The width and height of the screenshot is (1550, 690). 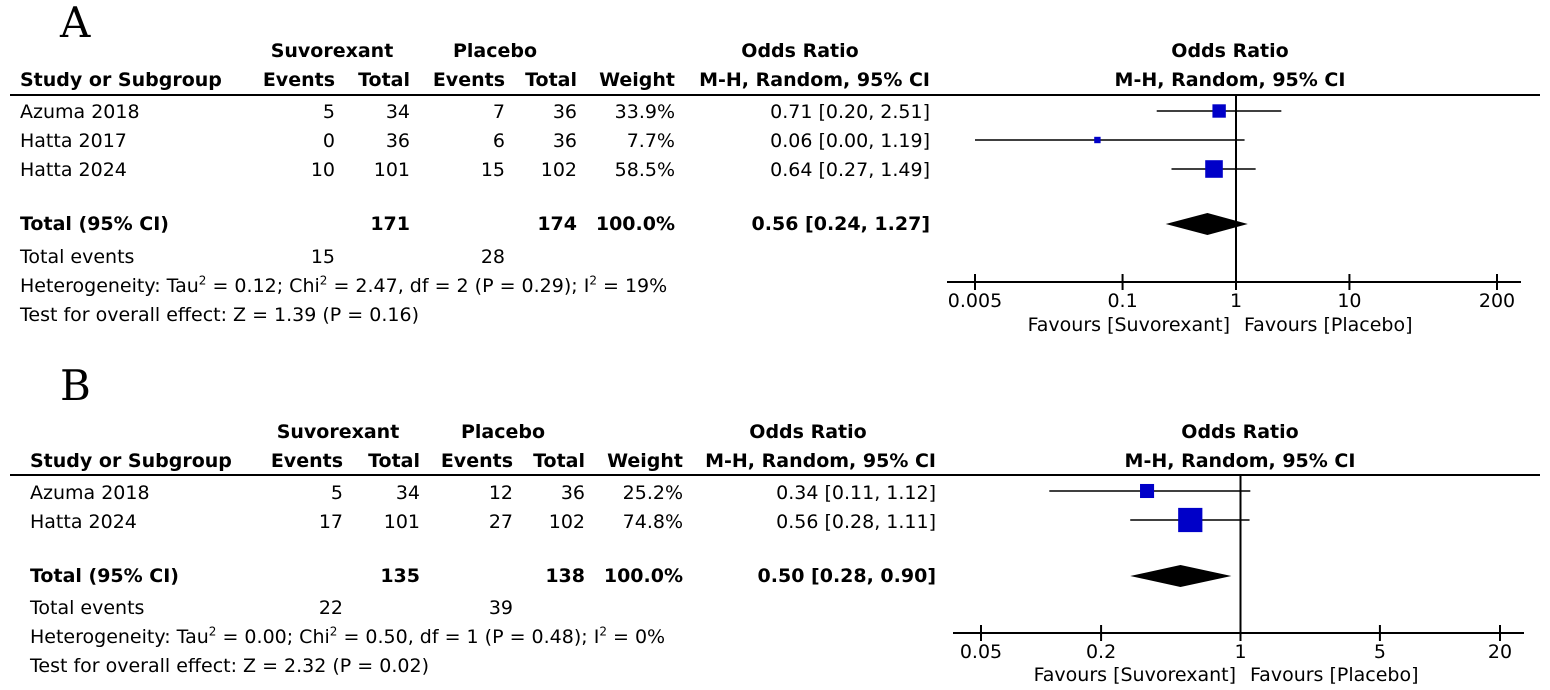 What do you see at coordinates (652, 522) in the screenshot?
I see `weight-cell: 74.8%` at bounding box center [652, 522].